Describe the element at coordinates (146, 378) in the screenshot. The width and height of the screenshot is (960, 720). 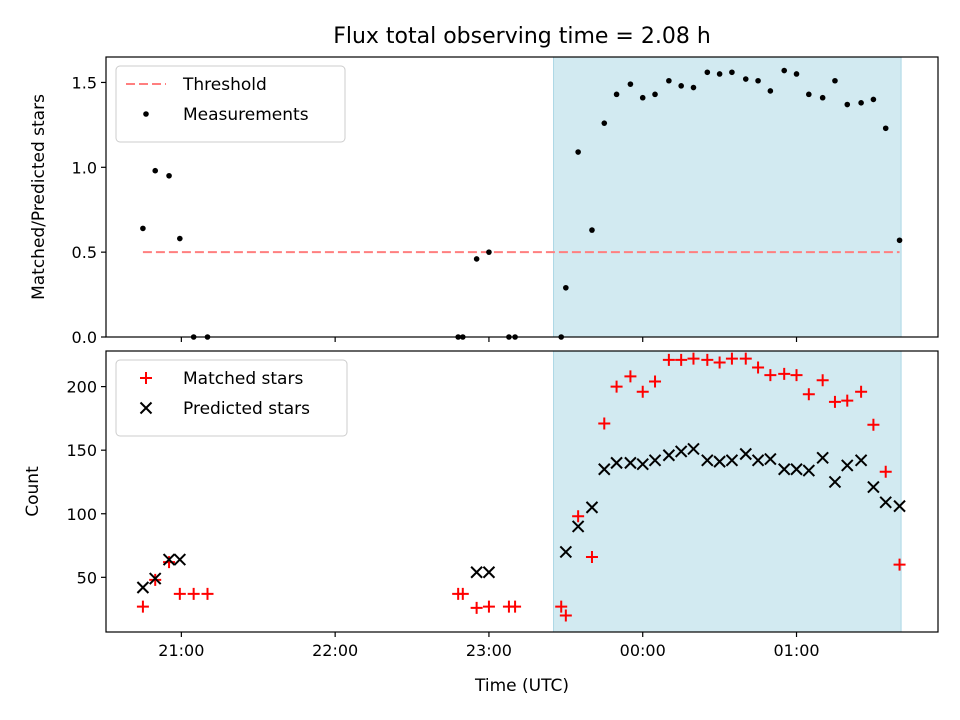
I see `legend-matched-swatch` at that location.